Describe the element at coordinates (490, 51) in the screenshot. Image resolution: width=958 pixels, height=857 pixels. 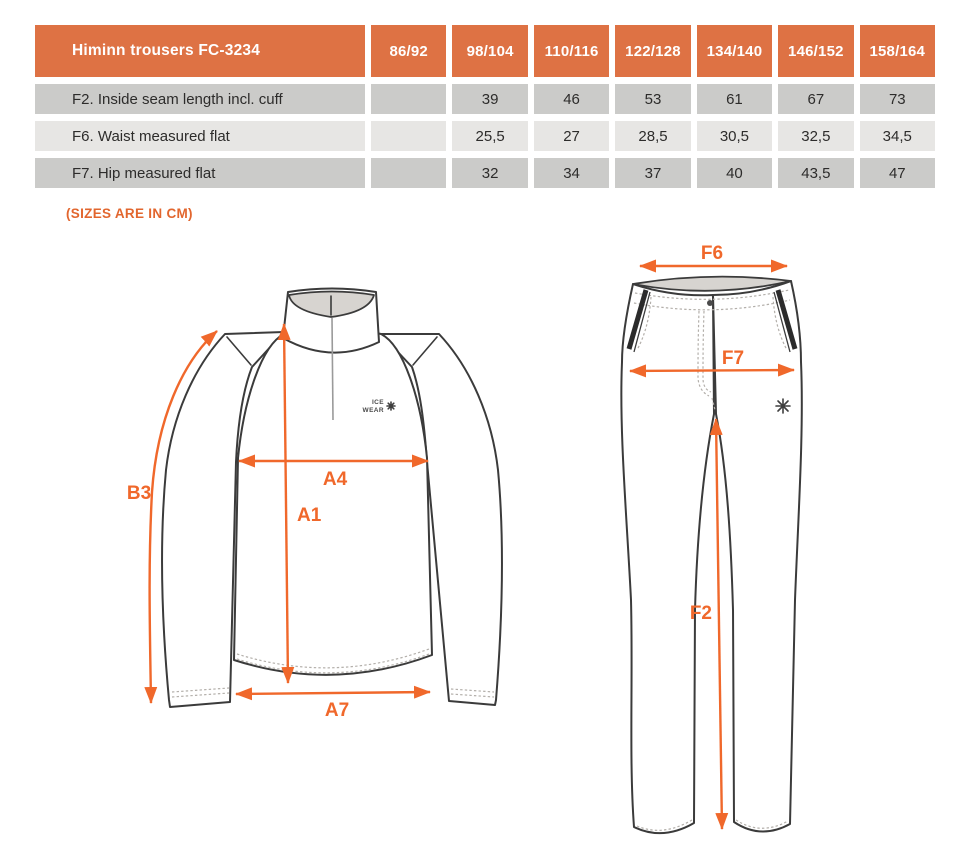
I see `size-column-header: 98/104` at that location.